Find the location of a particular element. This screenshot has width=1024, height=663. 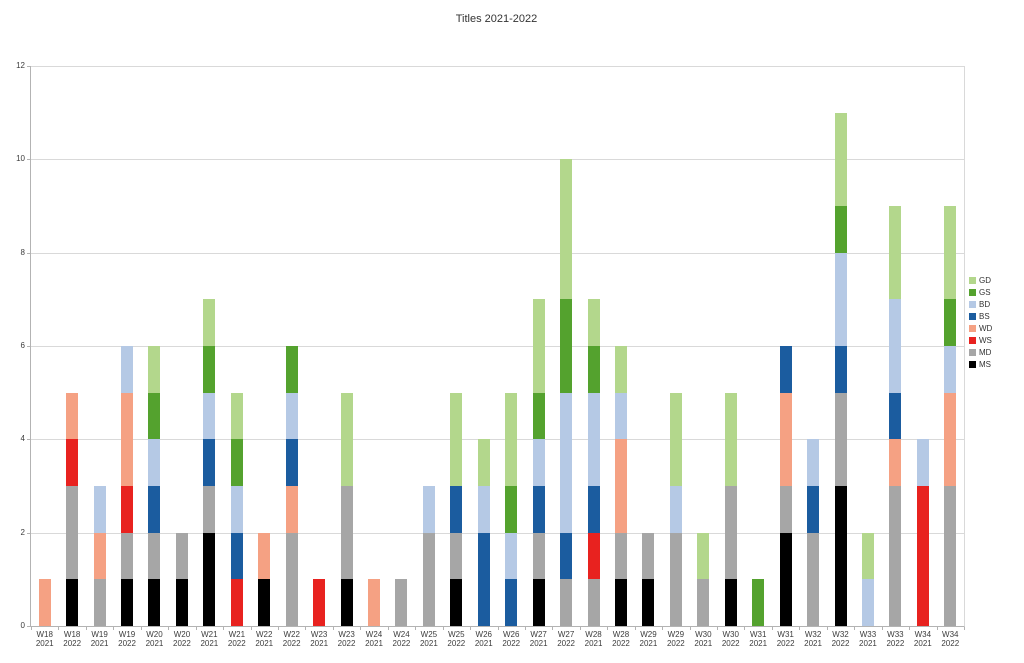

x-label-week: W23 is located at coordinates (346, 634).